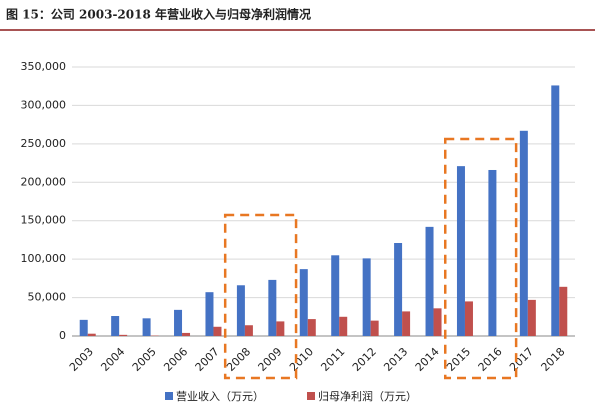 Image resolution: width=595 pixels, height=417 pixels. I want to click on legend-label: 归母净利润（万元）, so click(367, 396).